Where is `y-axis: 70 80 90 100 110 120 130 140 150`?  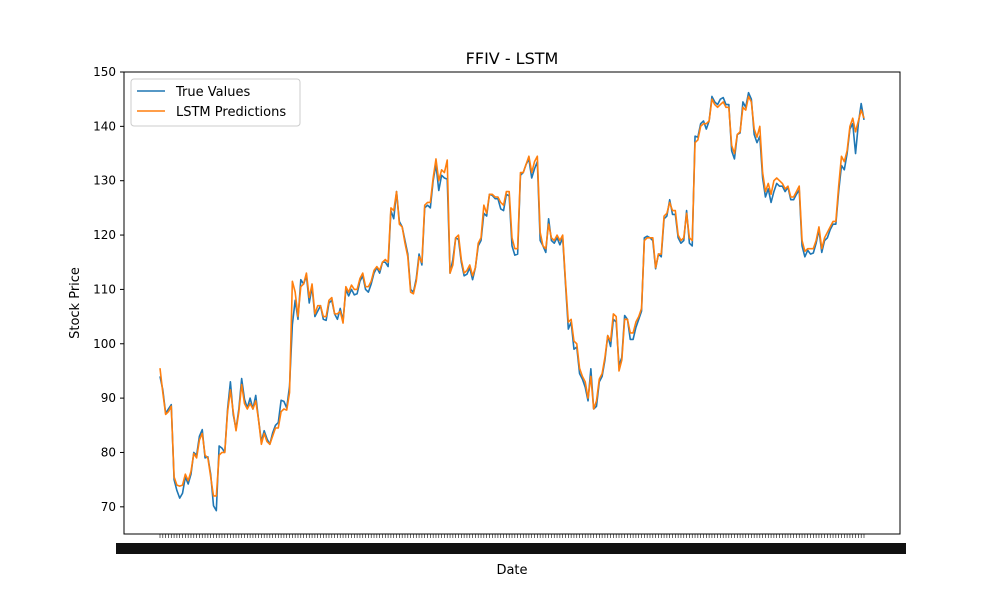
y-axis: 70 80 90 100 110 120 130 140 150 is located at coordinates (108, 289).